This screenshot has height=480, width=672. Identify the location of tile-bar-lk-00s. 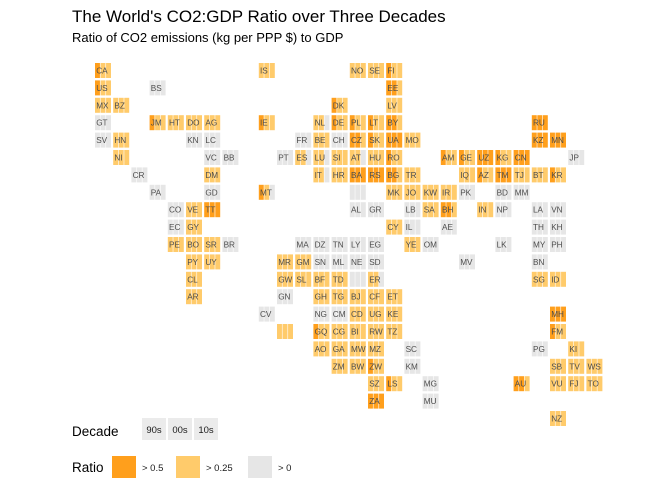
(503, 244).